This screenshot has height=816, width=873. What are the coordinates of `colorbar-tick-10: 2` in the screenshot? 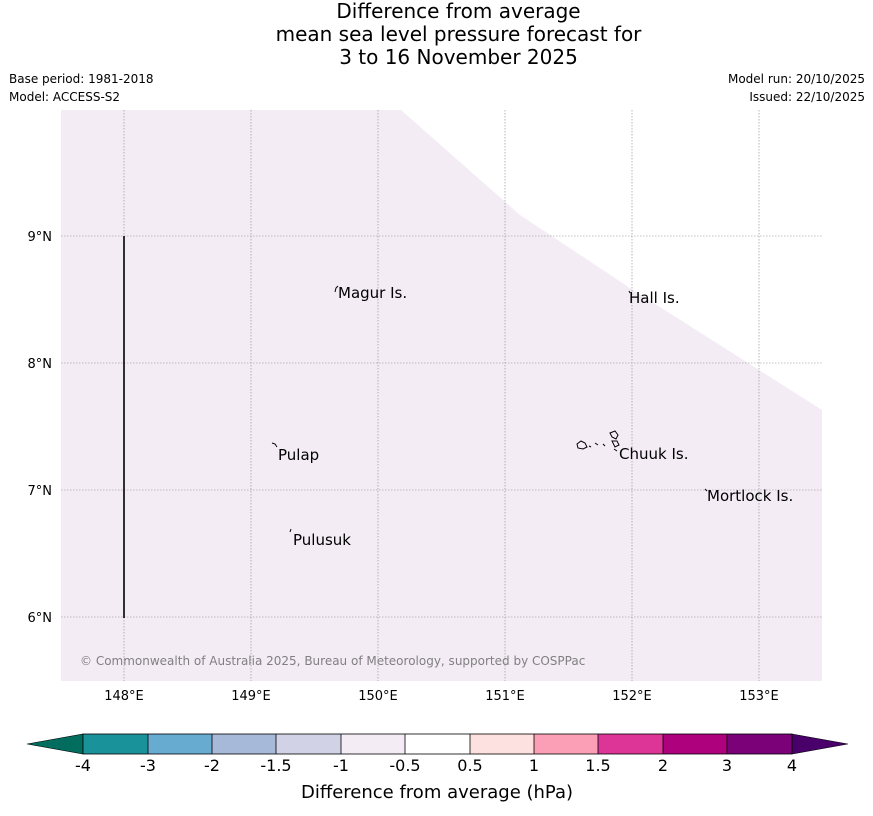 It's located at (663, 765).